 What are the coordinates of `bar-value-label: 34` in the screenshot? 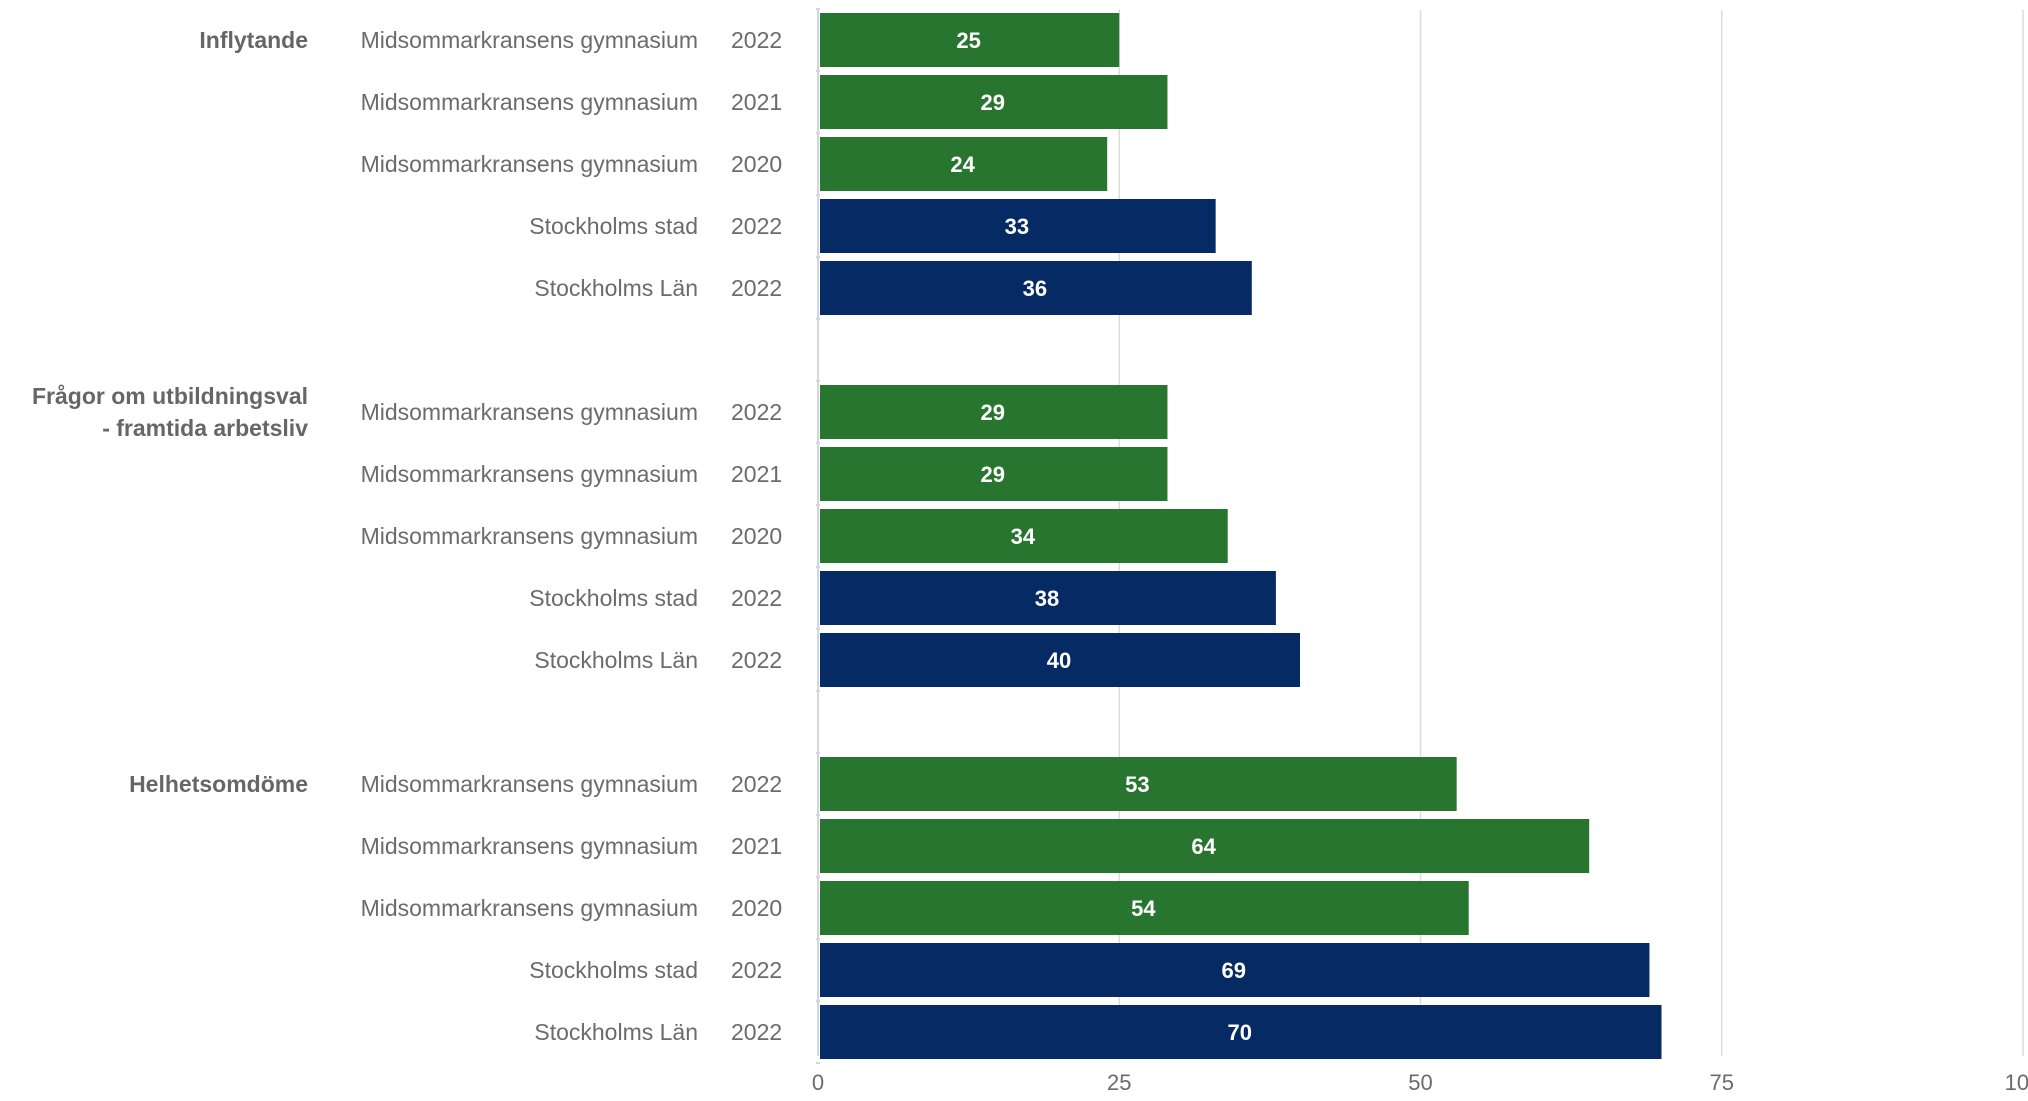 It's located at (1023, 536).